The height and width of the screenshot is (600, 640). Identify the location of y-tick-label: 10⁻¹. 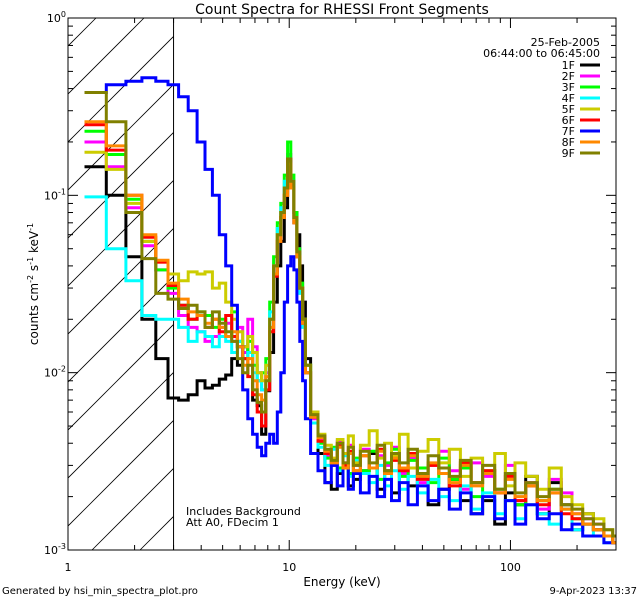
(55, 194).